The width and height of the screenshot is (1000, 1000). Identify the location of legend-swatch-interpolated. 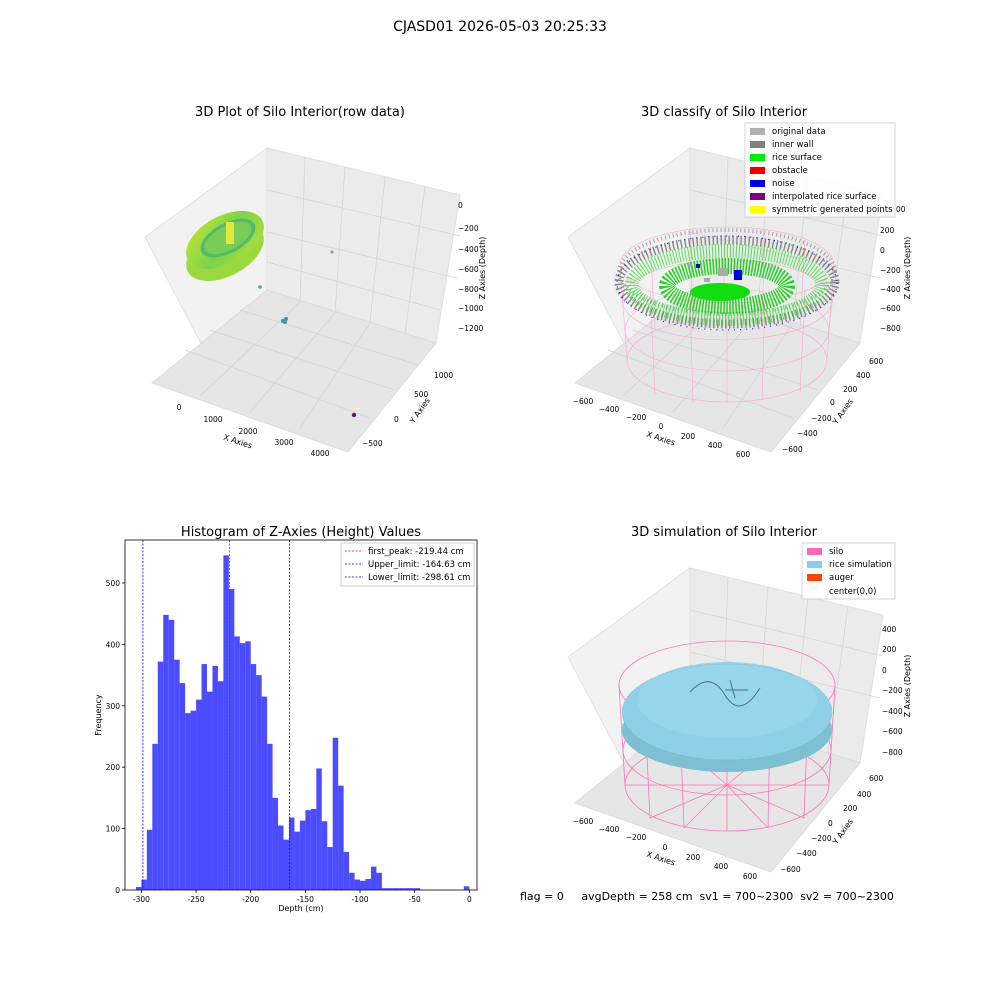
(757, 196).